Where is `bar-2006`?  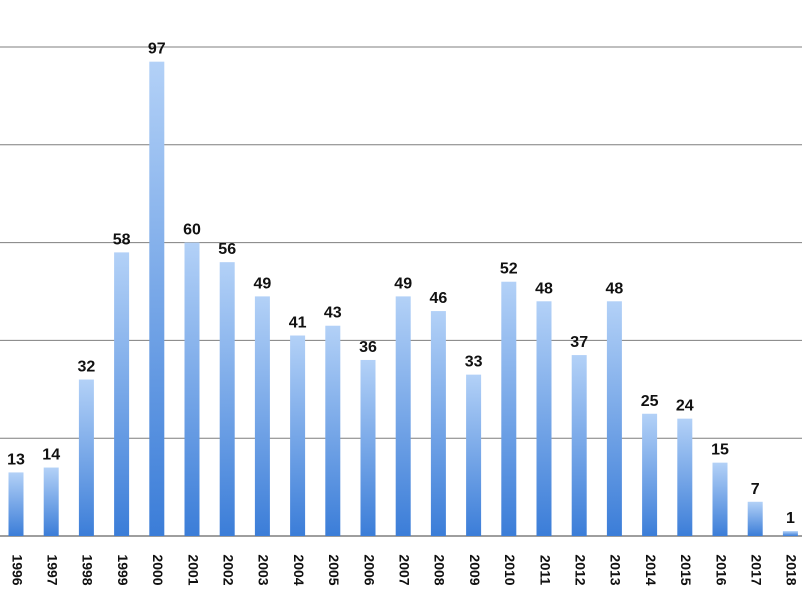 bar-2006 is located at coordinates (368, 447).